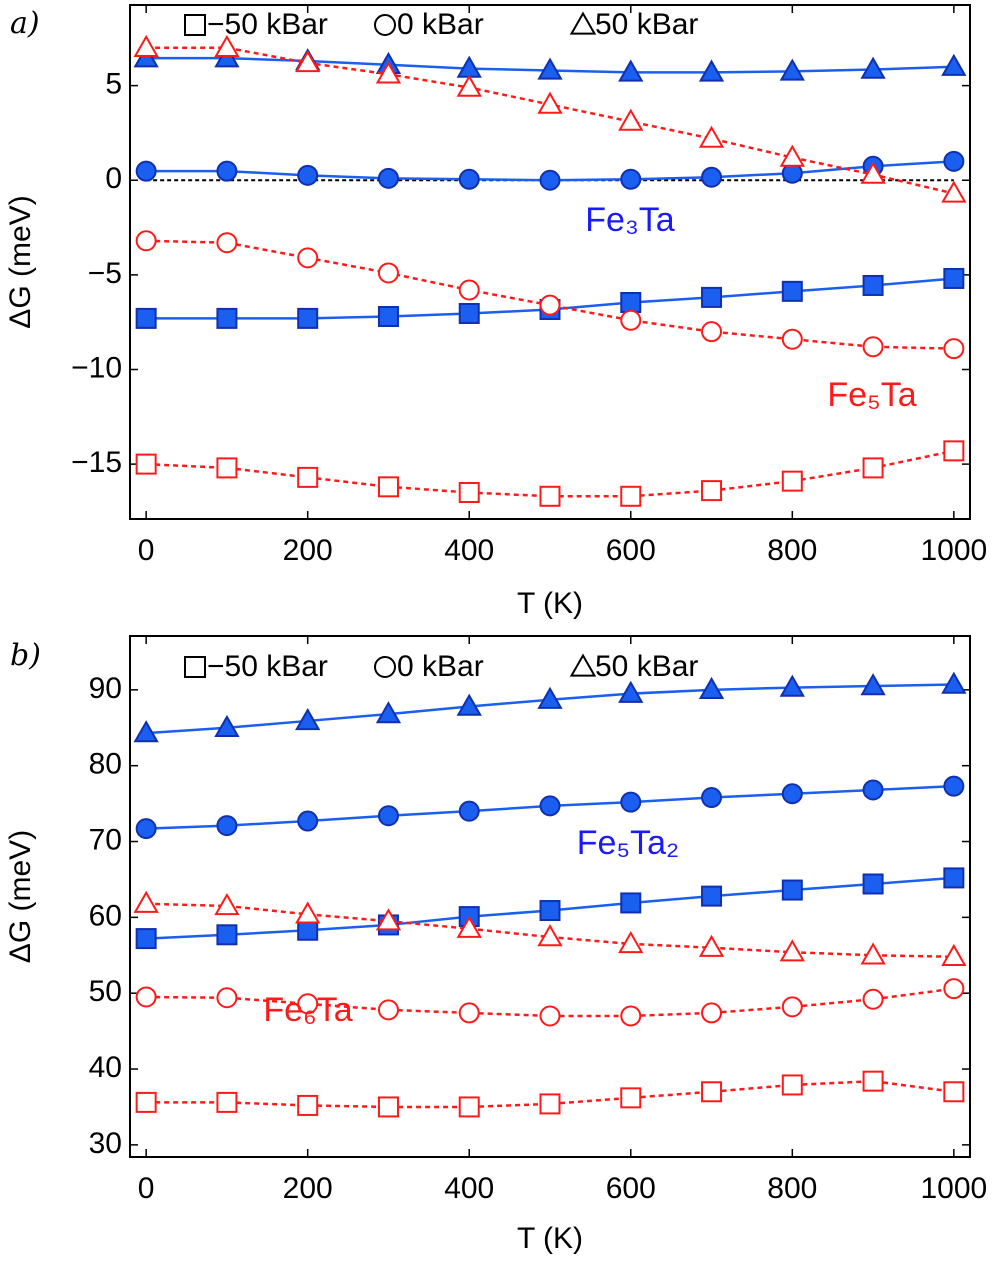  I want to click on legend-label: 0 kBar, so click(440, 666).